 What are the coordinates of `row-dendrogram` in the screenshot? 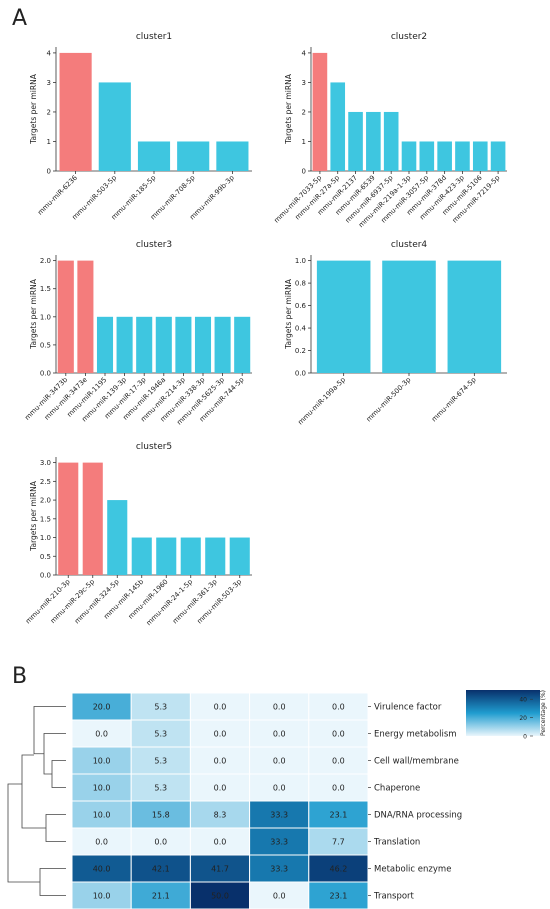 It's located at (36, 801).